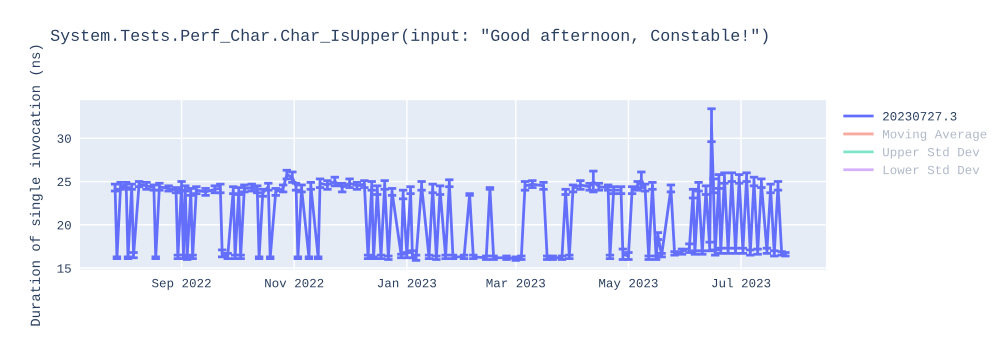  Describe the element at coordinates (64, 268) in the screenshot. I see `y-tick-label: 15` at that location.